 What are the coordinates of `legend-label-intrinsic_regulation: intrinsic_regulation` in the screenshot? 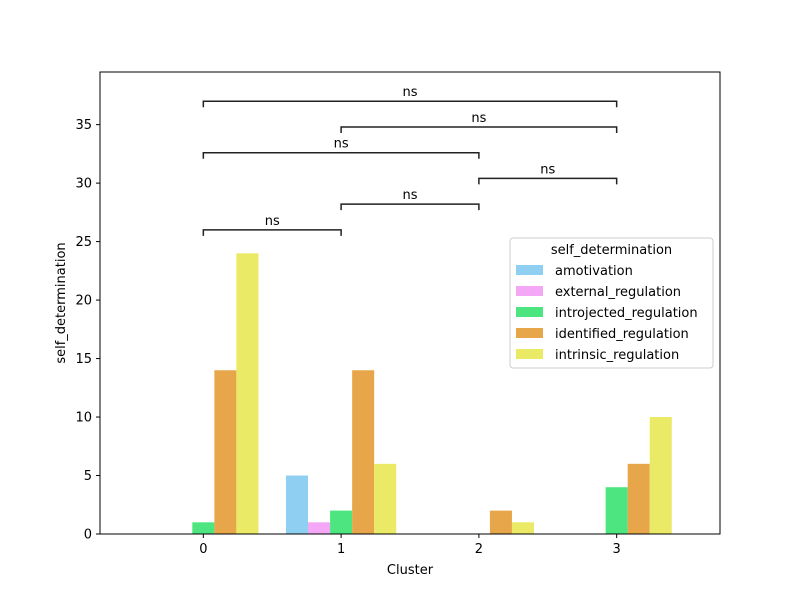 It's located at (617, 355).